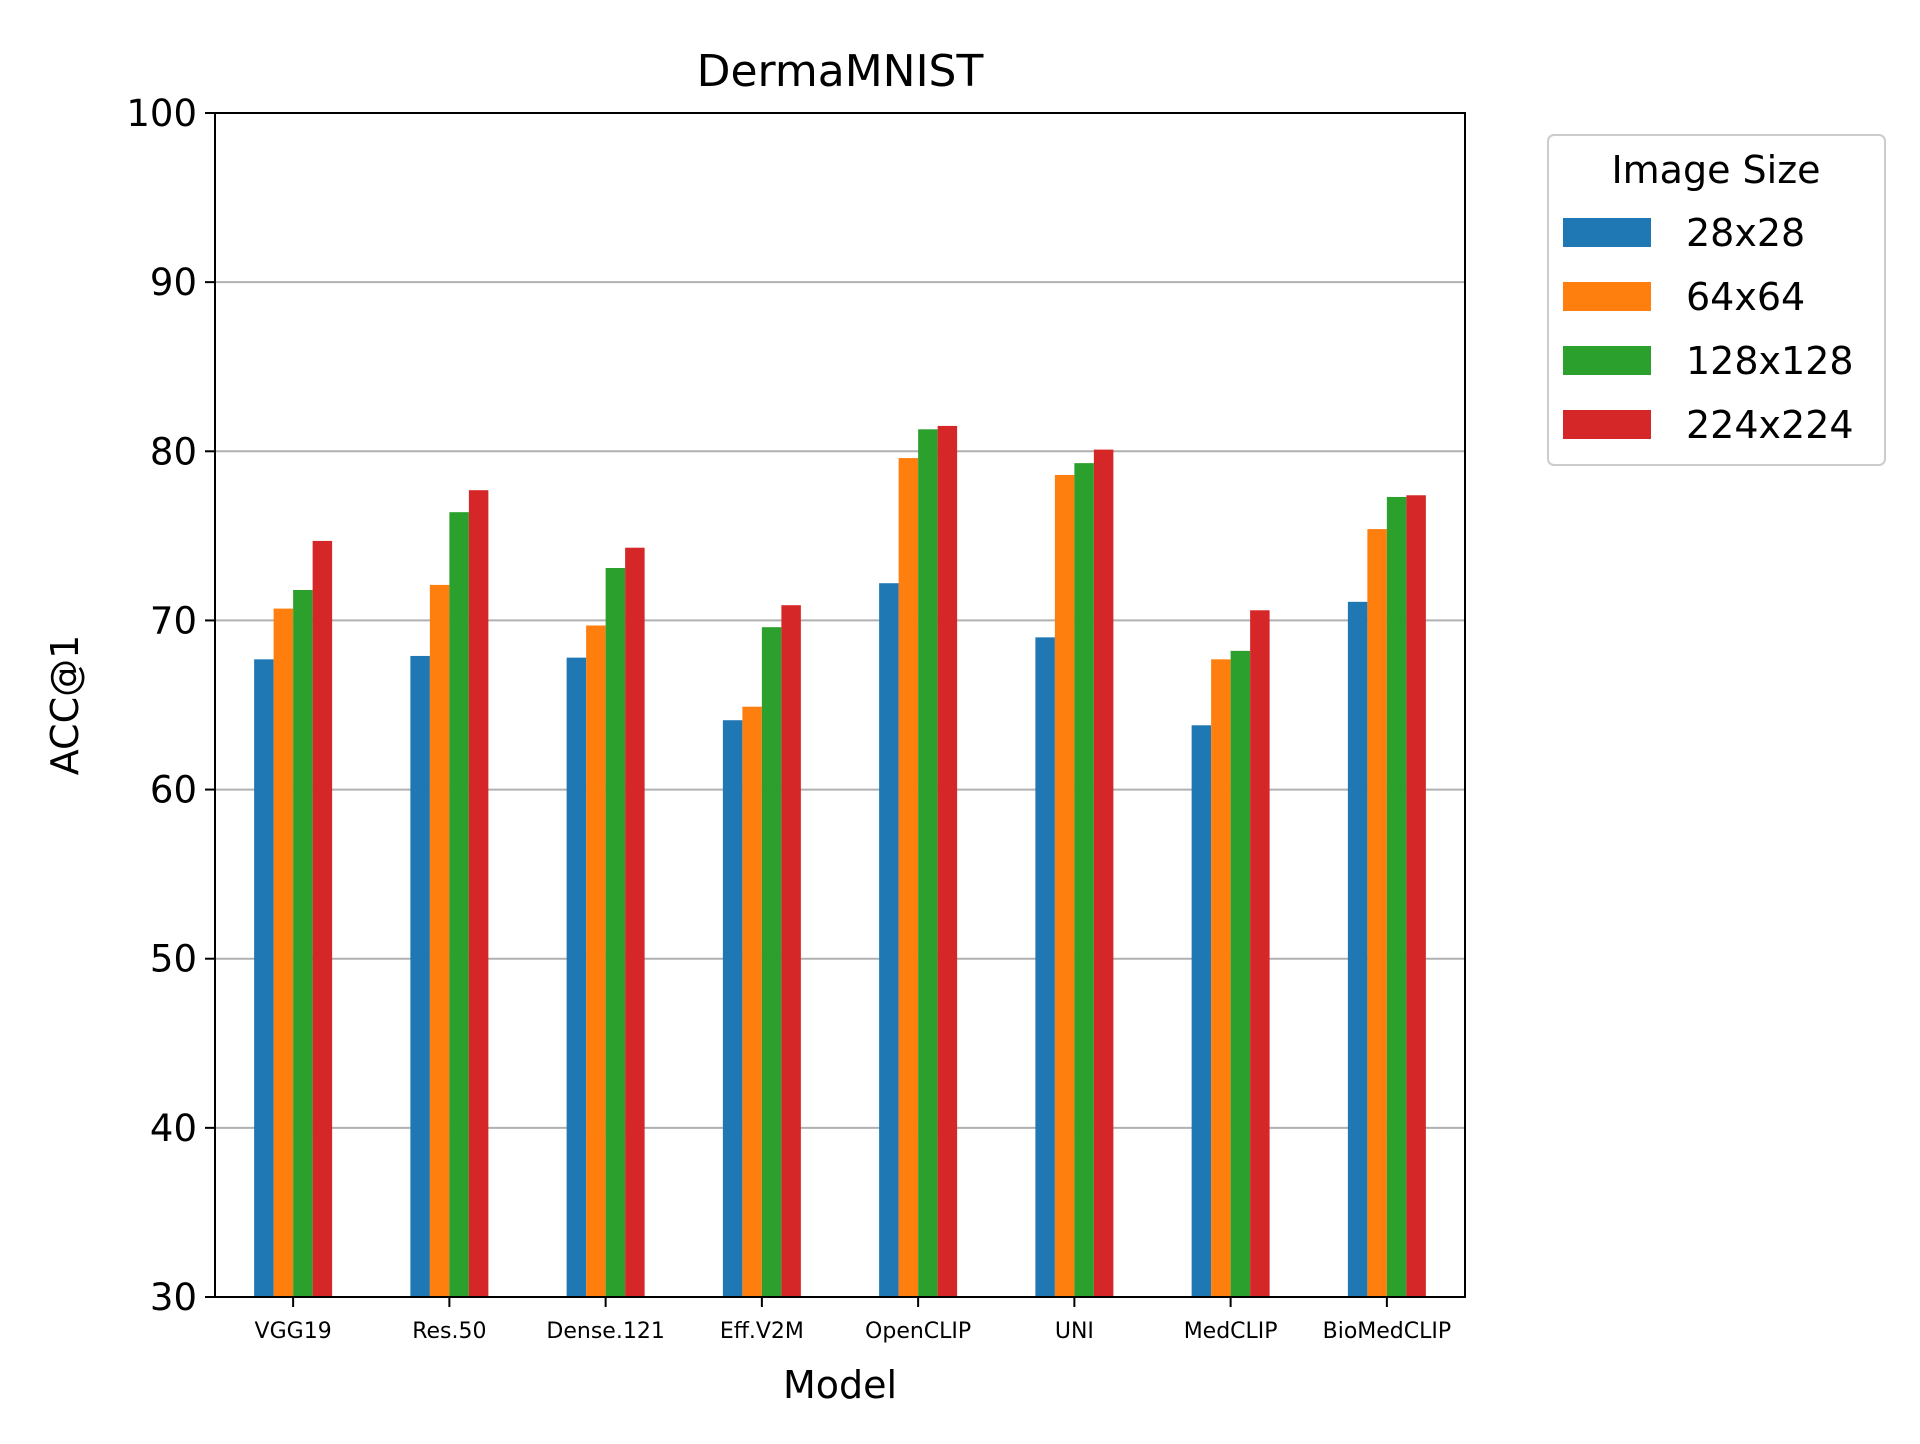 This screenshot has width=1920, height=1444. I want to click on x-tick-label: Dense.121, so click(605, 1331).